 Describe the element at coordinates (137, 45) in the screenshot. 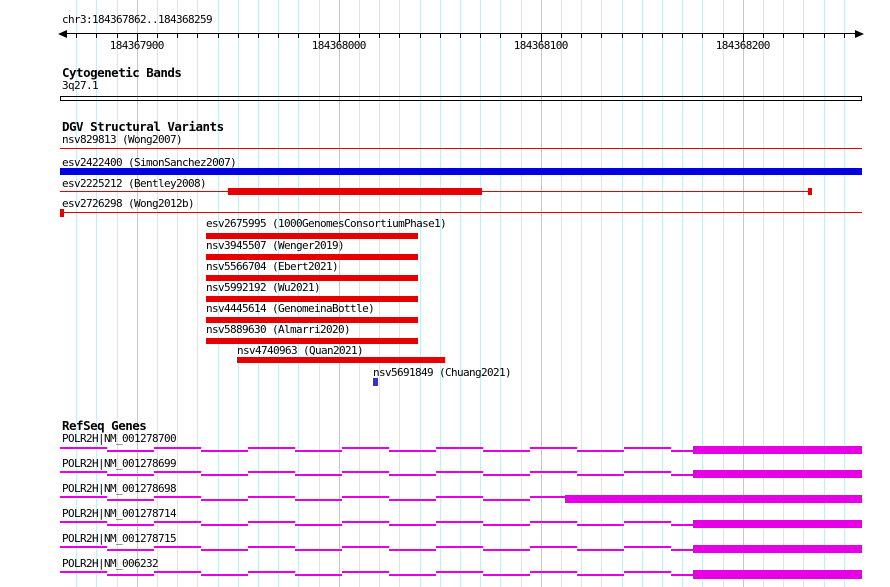

I see `ruler-tick-label: 184367900` at that location.